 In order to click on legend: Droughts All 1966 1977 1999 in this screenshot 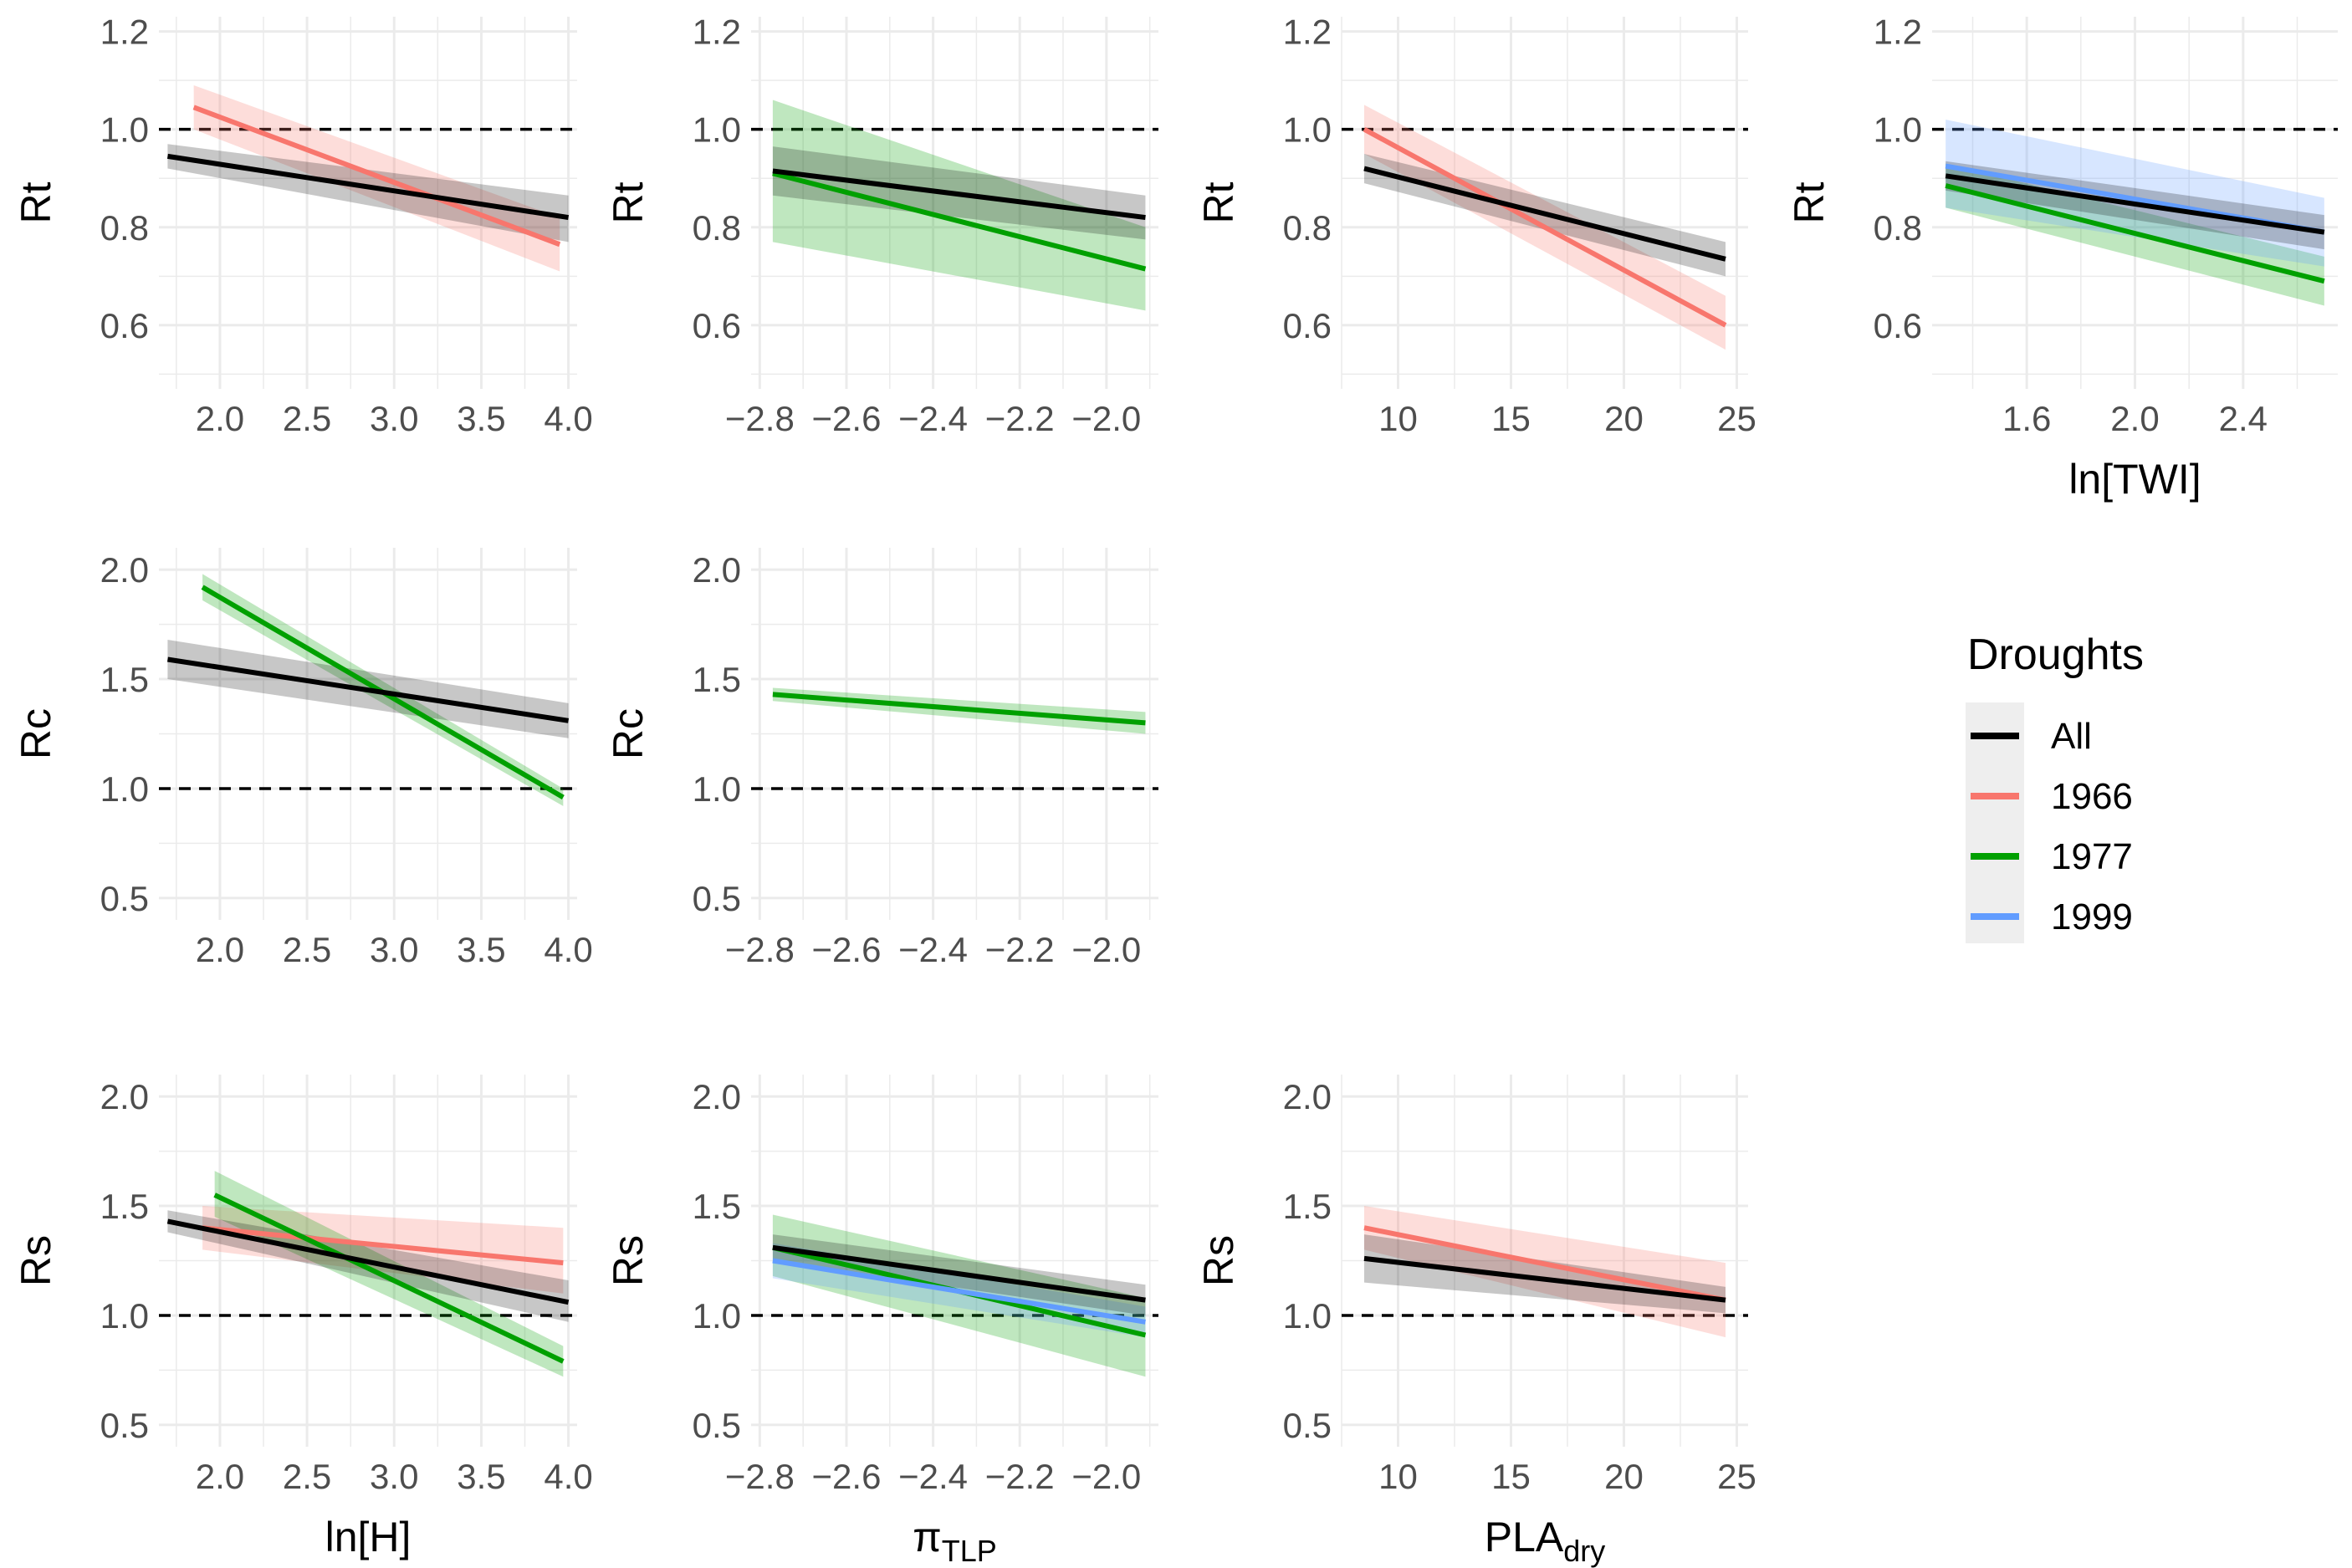, I will do `click(2055, 787)`.